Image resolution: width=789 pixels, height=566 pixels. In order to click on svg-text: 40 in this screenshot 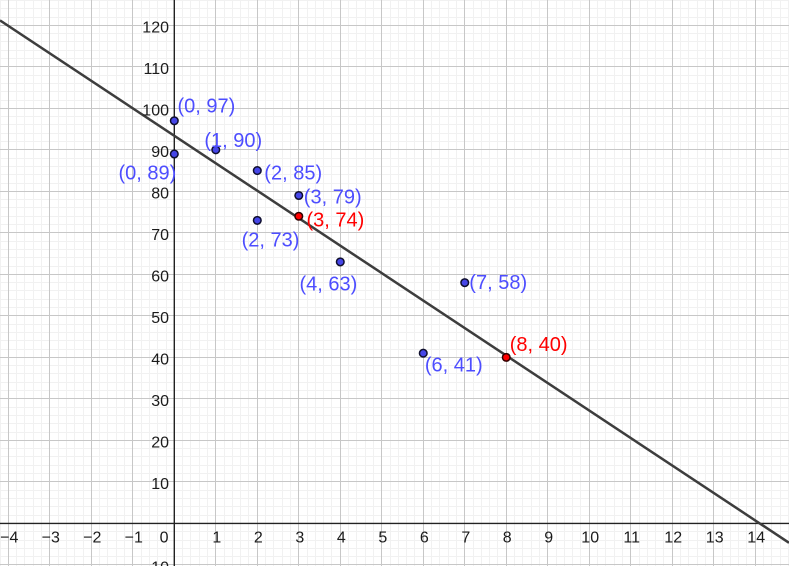, I will do `click(160, 359)`.